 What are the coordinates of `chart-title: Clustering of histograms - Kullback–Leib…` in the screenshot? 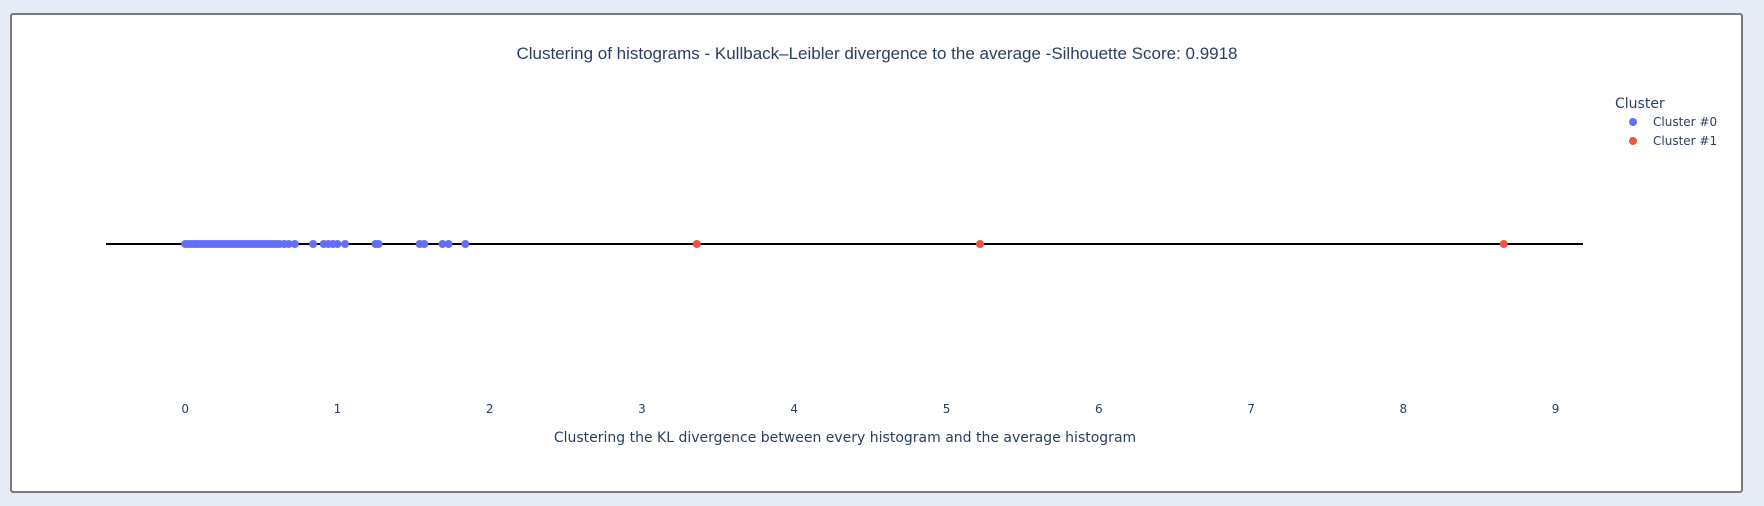 It's located at (876, 53).